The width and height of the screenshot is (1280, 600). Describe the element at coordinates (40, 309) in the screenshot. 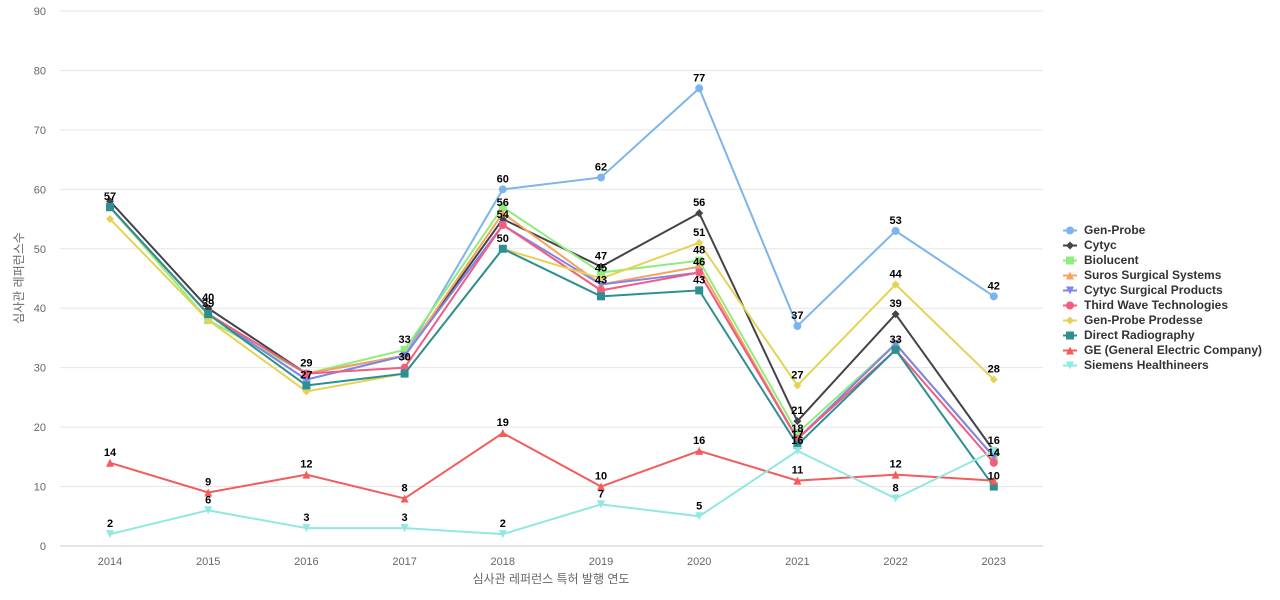

I see `y-tick-label: 40` at that location.